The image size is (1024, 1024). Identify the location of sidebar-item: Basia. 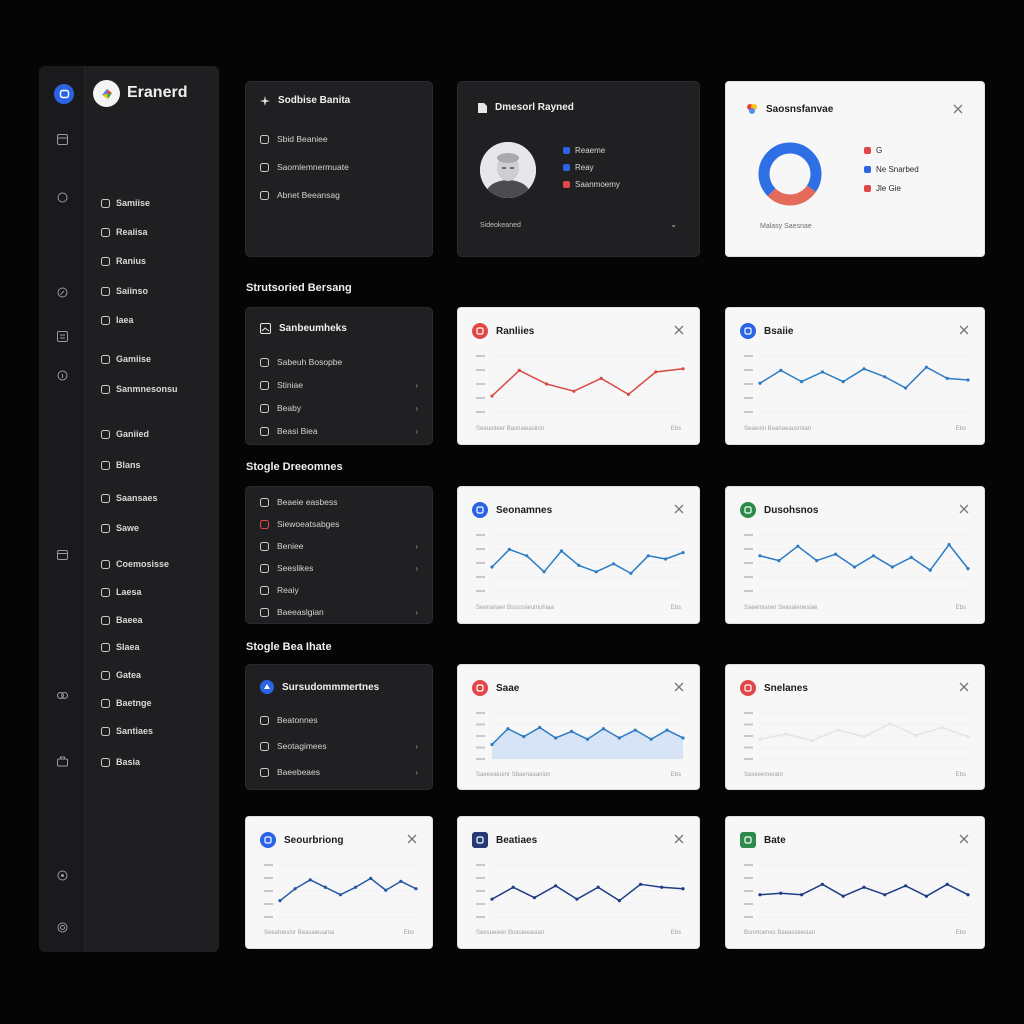
(120, 762).